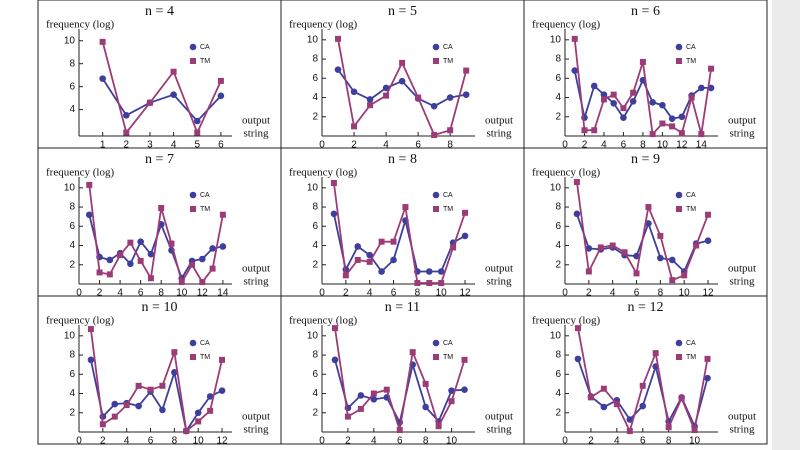 Image resolution: width=800 pixels, height=450 pixels. I want to click on x-tick-label: 8, so click(175, 441).